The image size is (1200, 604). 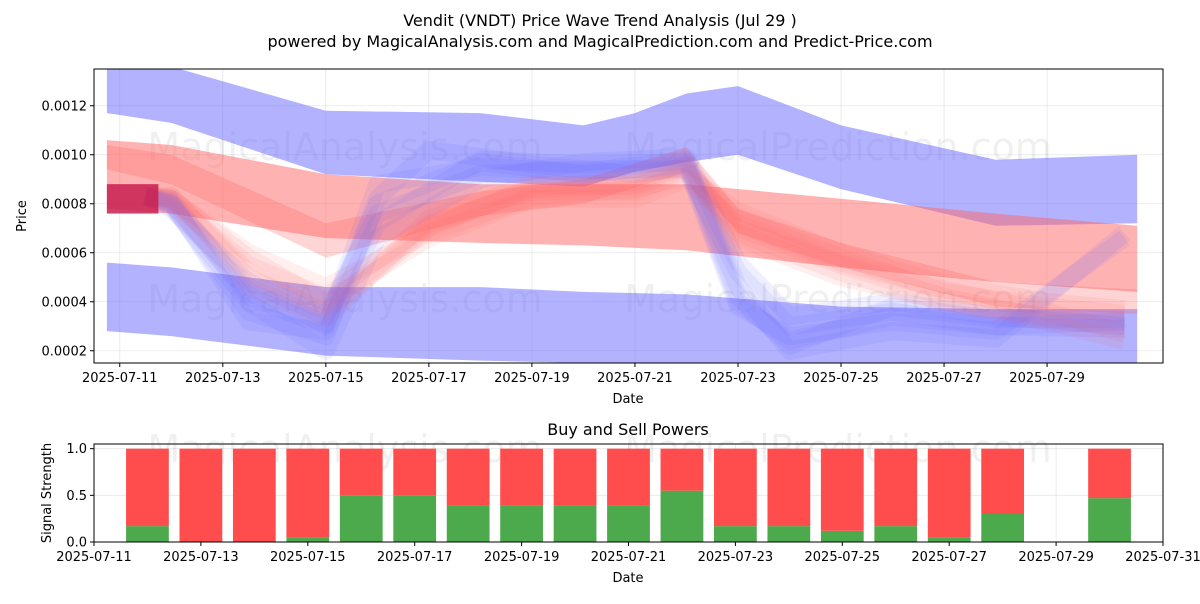 I want to click on signal-x-axis-label: Date, so click(x=627, y=578).